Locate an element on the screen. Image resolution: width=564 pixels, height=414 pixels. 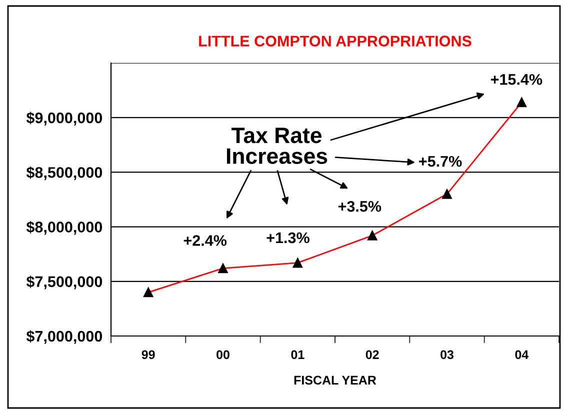
x-tick-label: 01 is located at coordinates (297, 355).